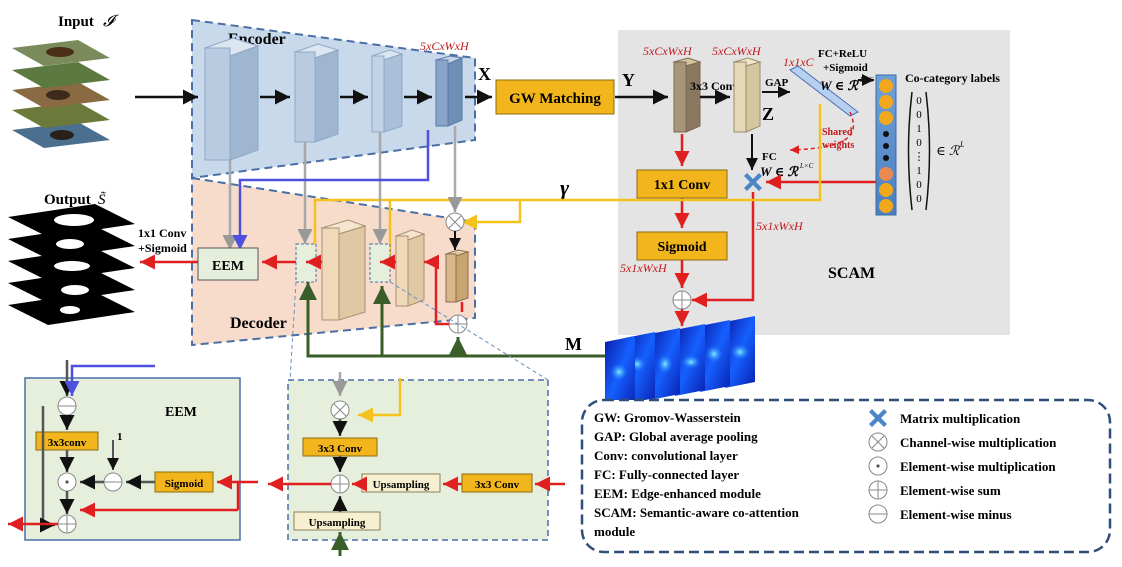 The image size is (1122, 567). I want to click on conv1x1-sigmoid-1: 1x1 Conv, so click(162, 233).